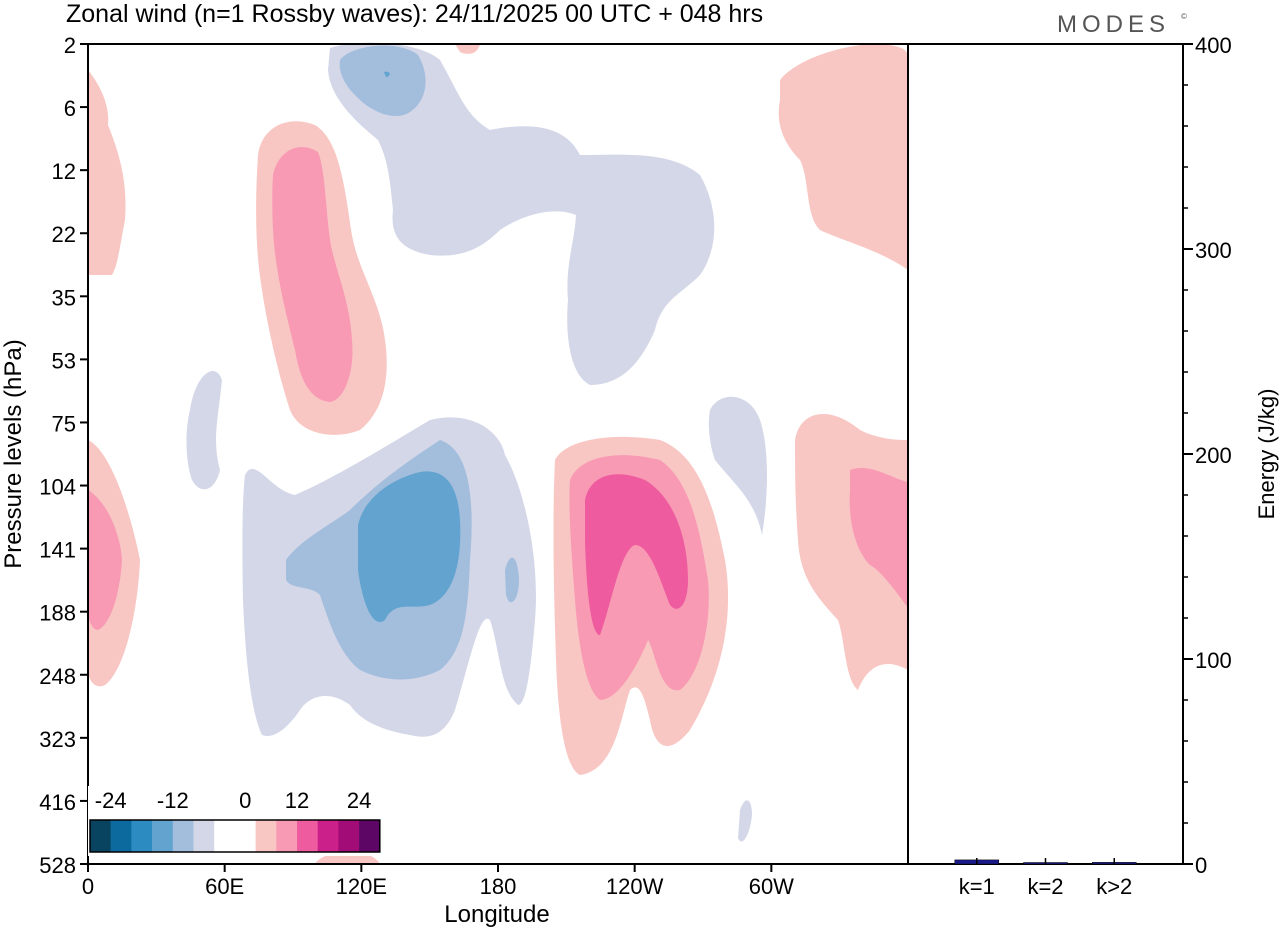 Image resolution: width=1280 pixels, height=935 pixels. What do you see at coordinates (361, 886) in the screenshot?
I see `longitude-tick-label: 120E` at bounding box center [361, 886].